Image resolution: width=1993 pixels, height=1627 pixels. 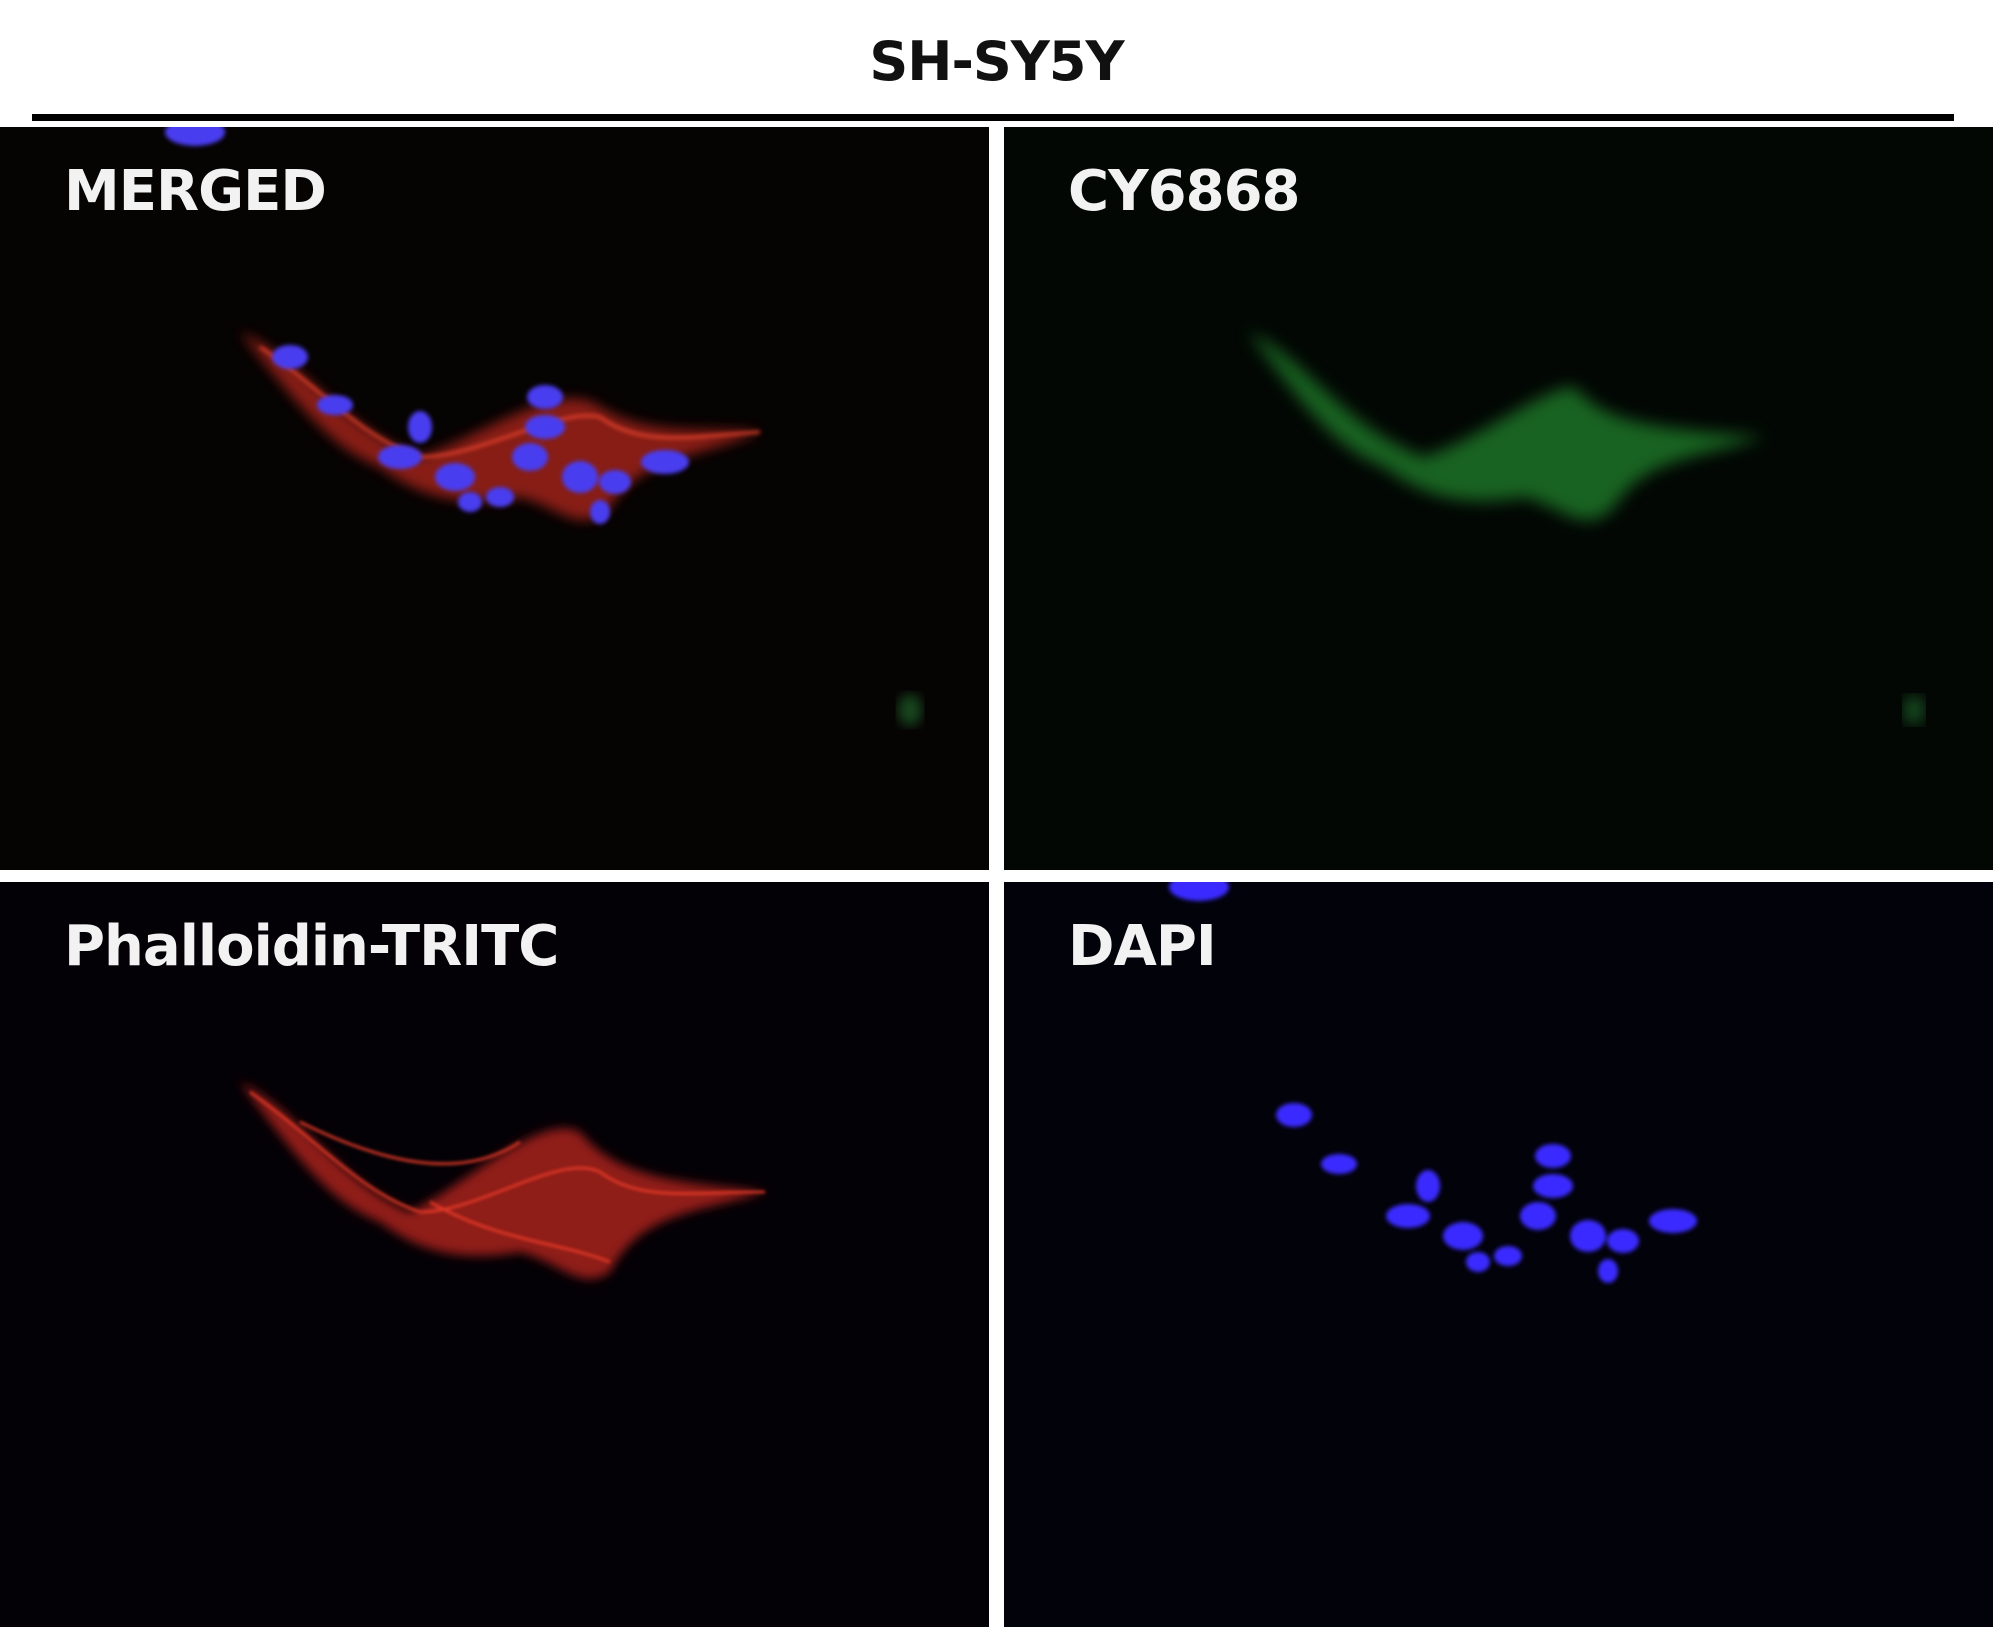 I want to click on title-underline, so click(x=993, y=117).